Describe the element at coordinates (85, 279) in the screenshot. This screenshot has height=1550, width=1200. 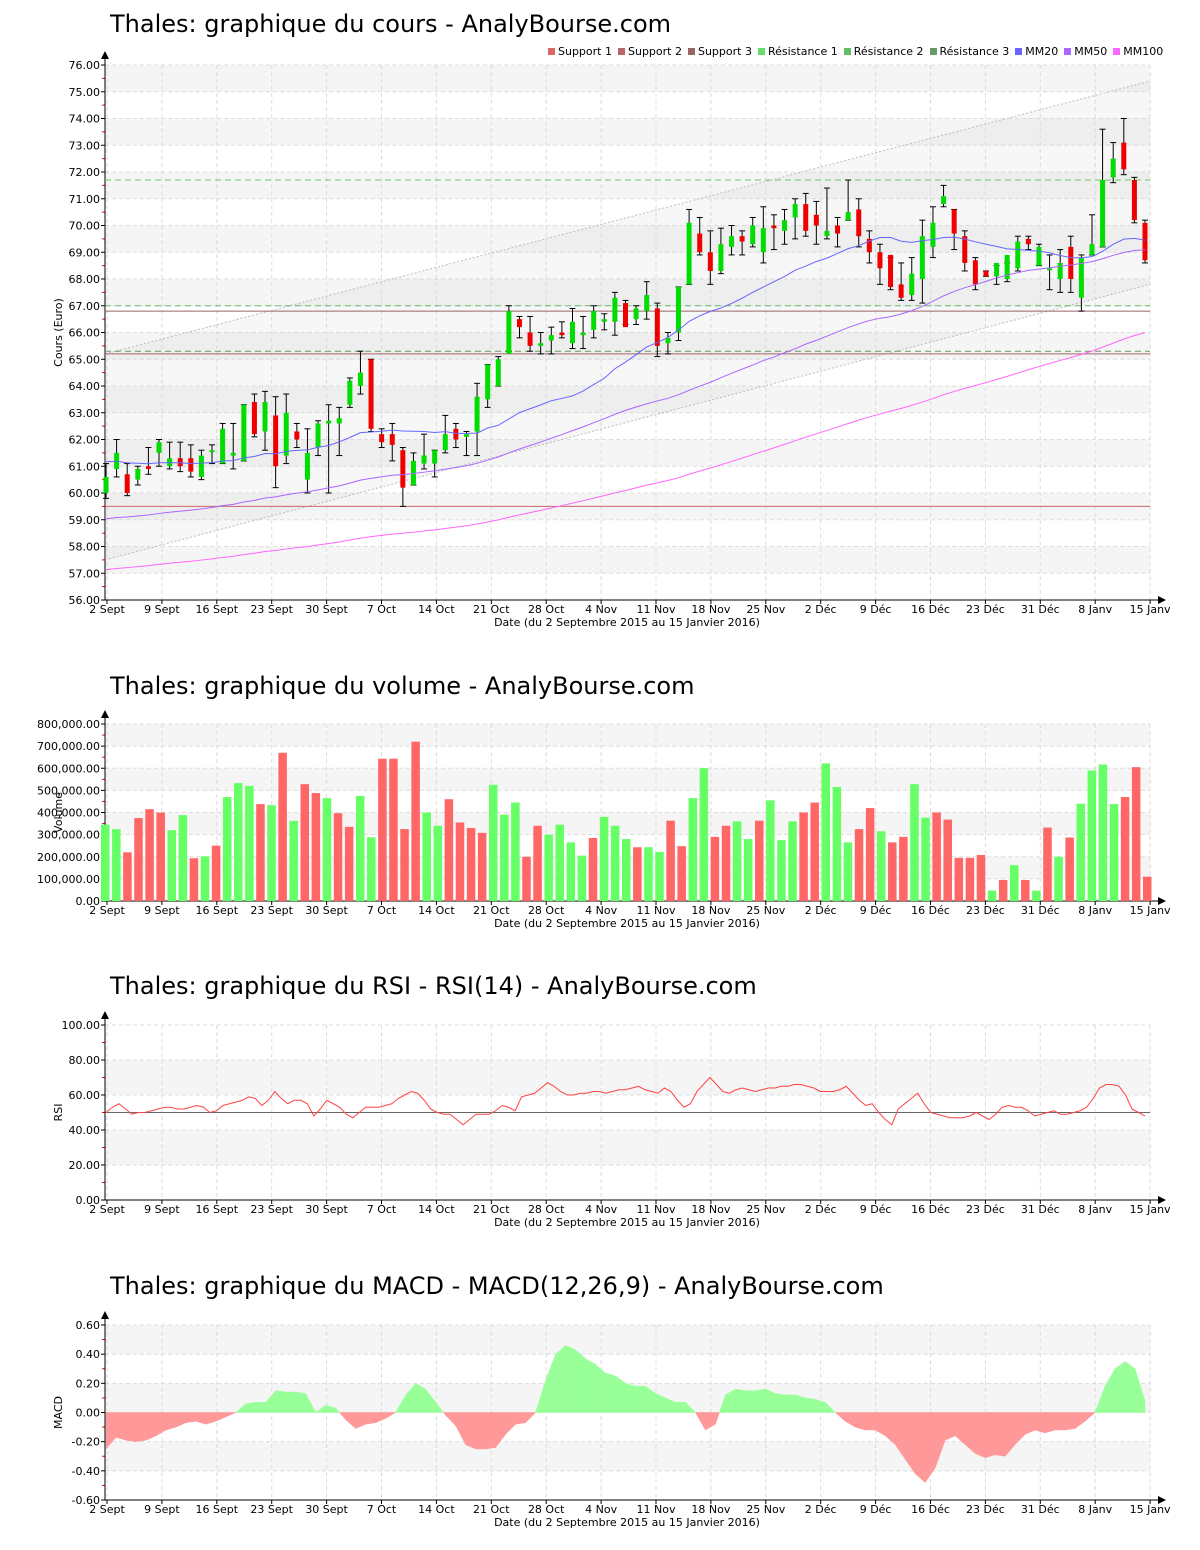
I see `y-tick-label: 68.00` at that location.